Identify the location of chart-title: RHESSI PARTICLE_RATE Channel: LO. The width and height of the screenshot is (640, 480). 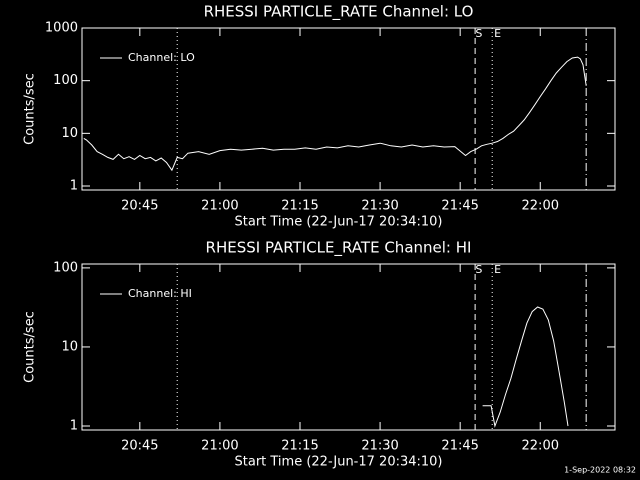
(339, 12).